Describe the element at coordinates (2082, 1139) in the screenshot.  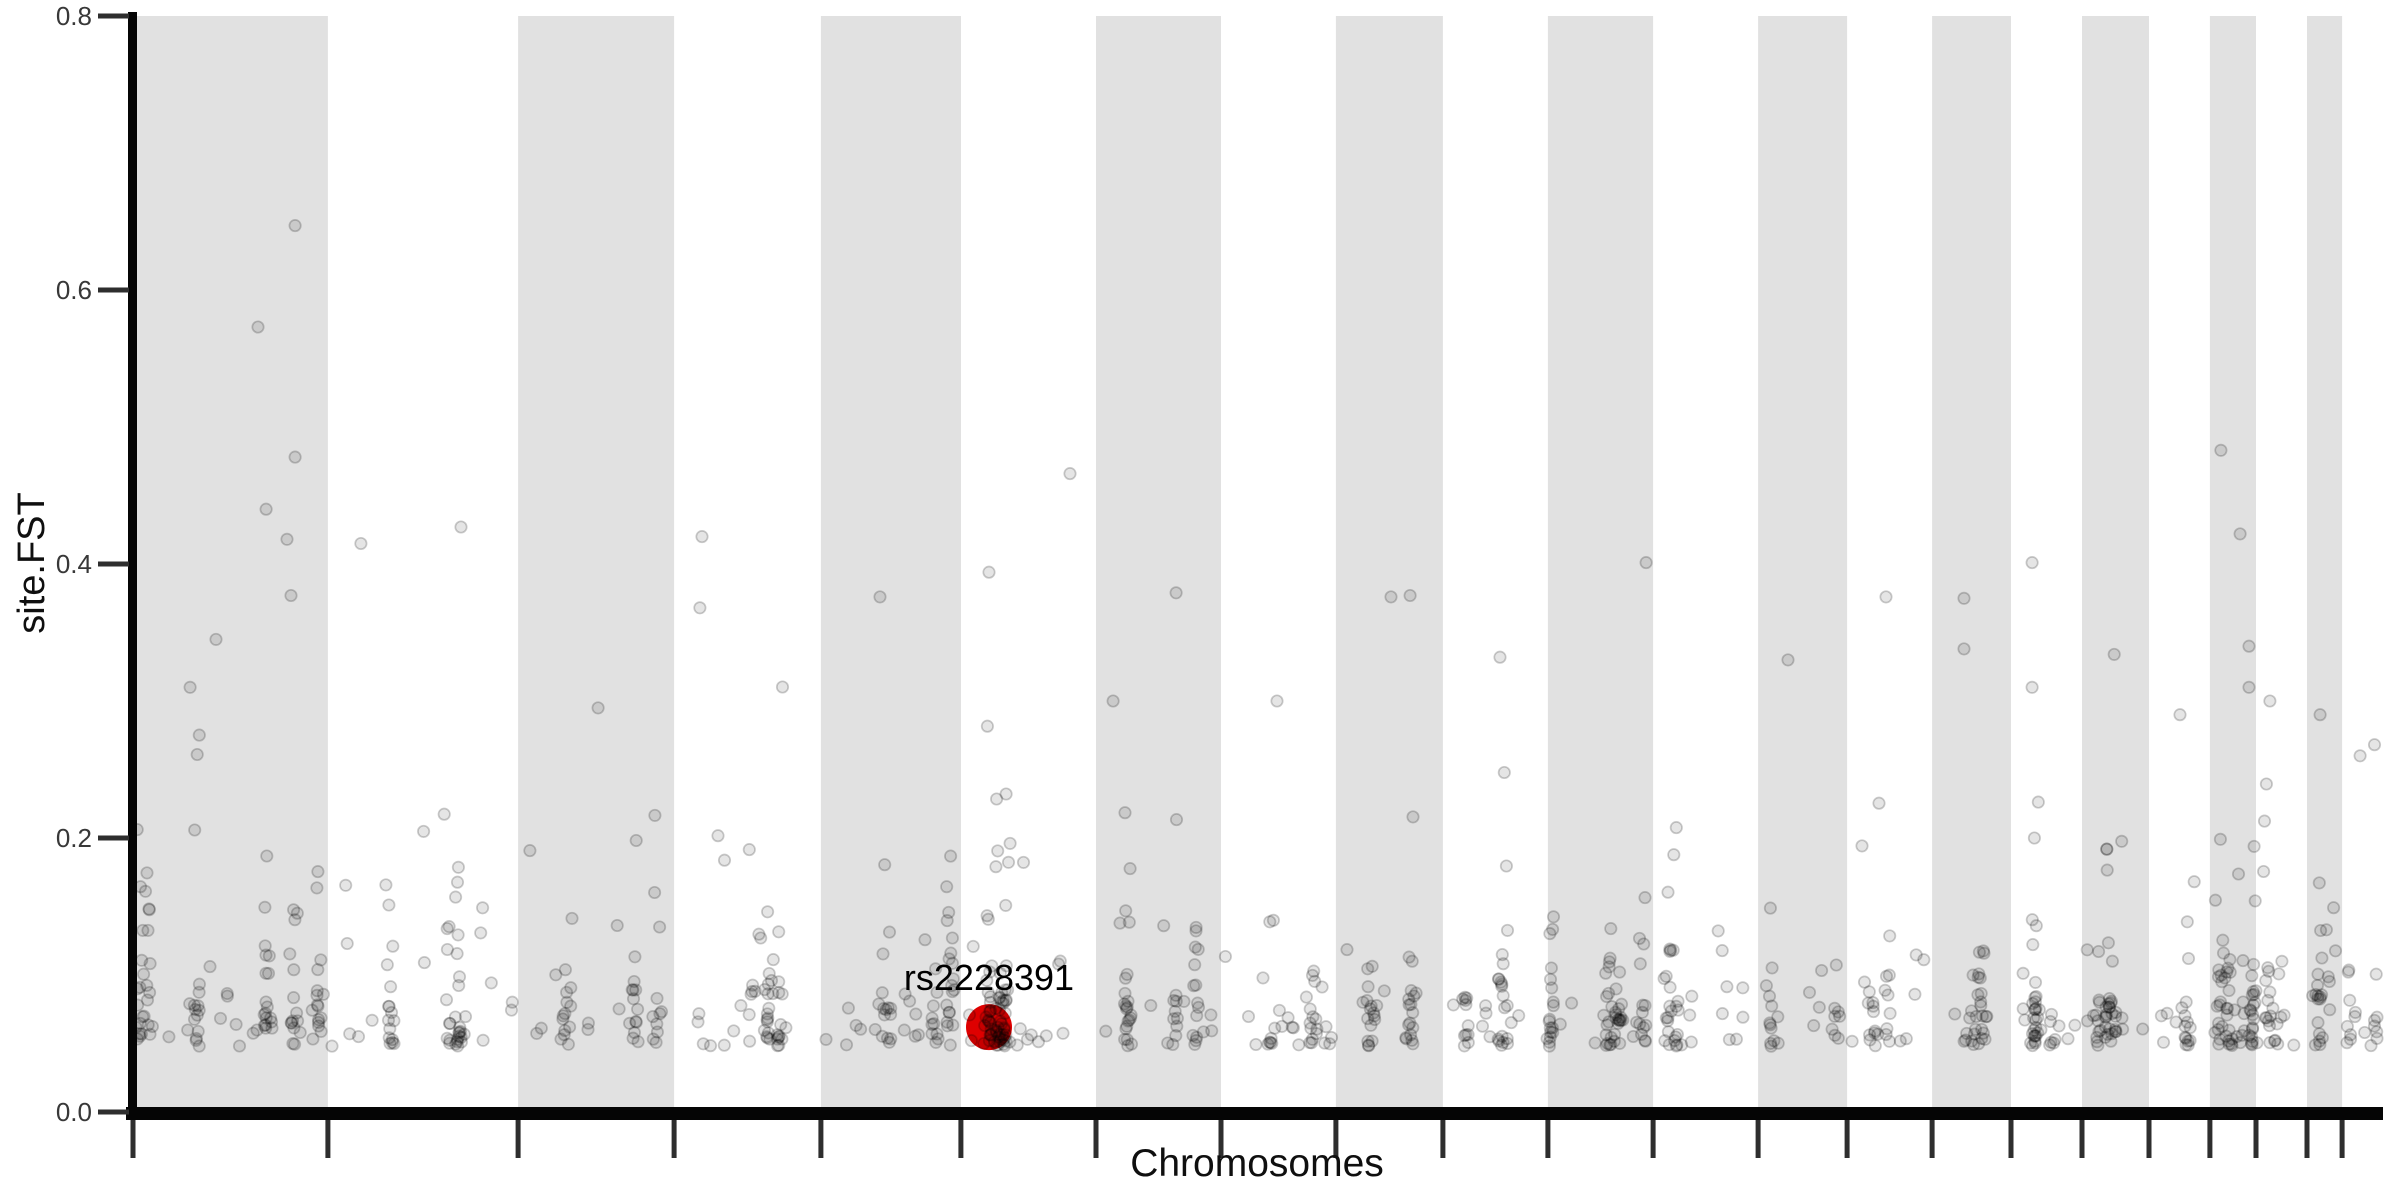
I see `x-tick-chr17` at that location.